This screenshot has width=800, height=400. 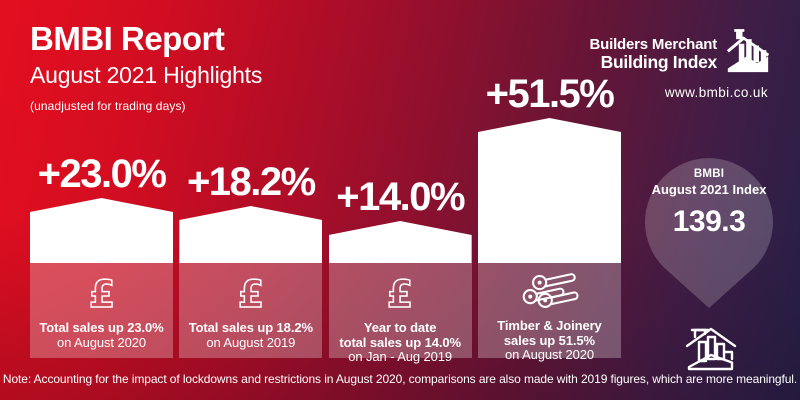 I want to click on percent-label: +18.2%, so click(x=251, y=182).